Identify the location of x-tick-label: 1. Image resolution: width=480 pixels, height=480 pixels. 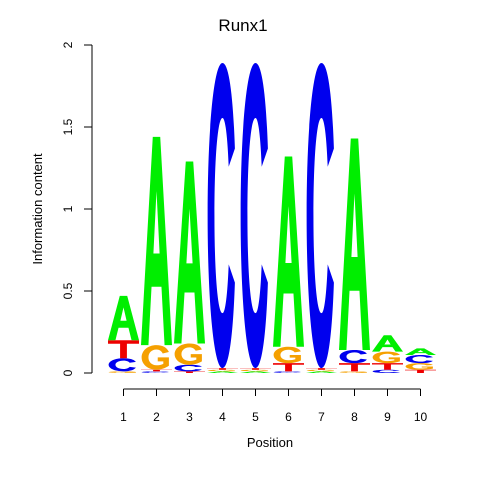
(123, 417).